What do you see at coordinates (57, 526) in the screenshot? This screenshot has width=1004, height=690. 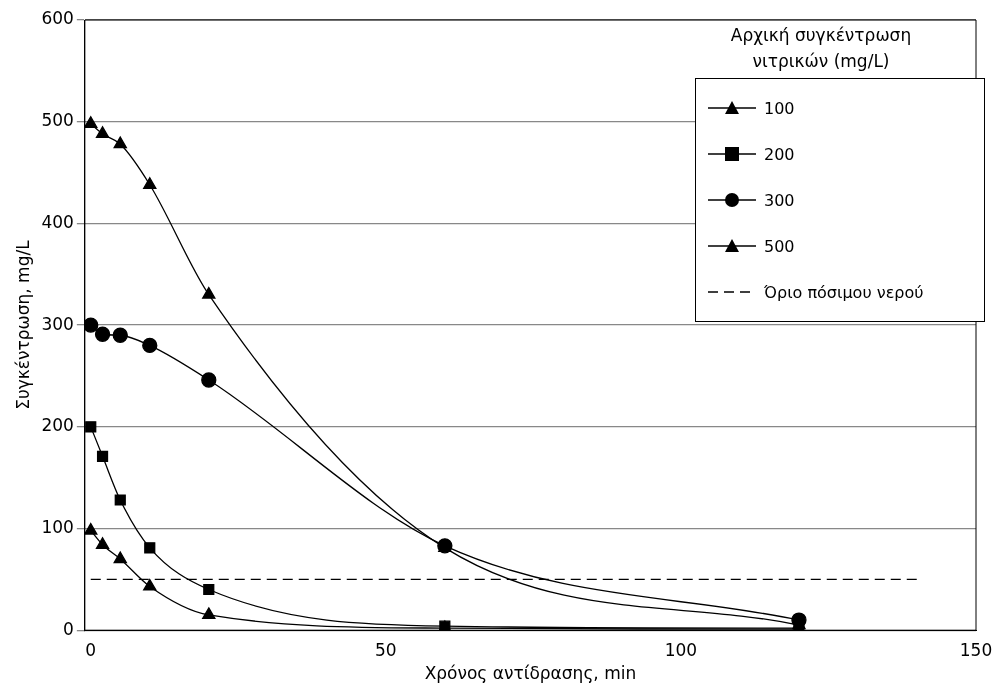 I see `y-tick-label: 100` at bounding box center [57, 526].